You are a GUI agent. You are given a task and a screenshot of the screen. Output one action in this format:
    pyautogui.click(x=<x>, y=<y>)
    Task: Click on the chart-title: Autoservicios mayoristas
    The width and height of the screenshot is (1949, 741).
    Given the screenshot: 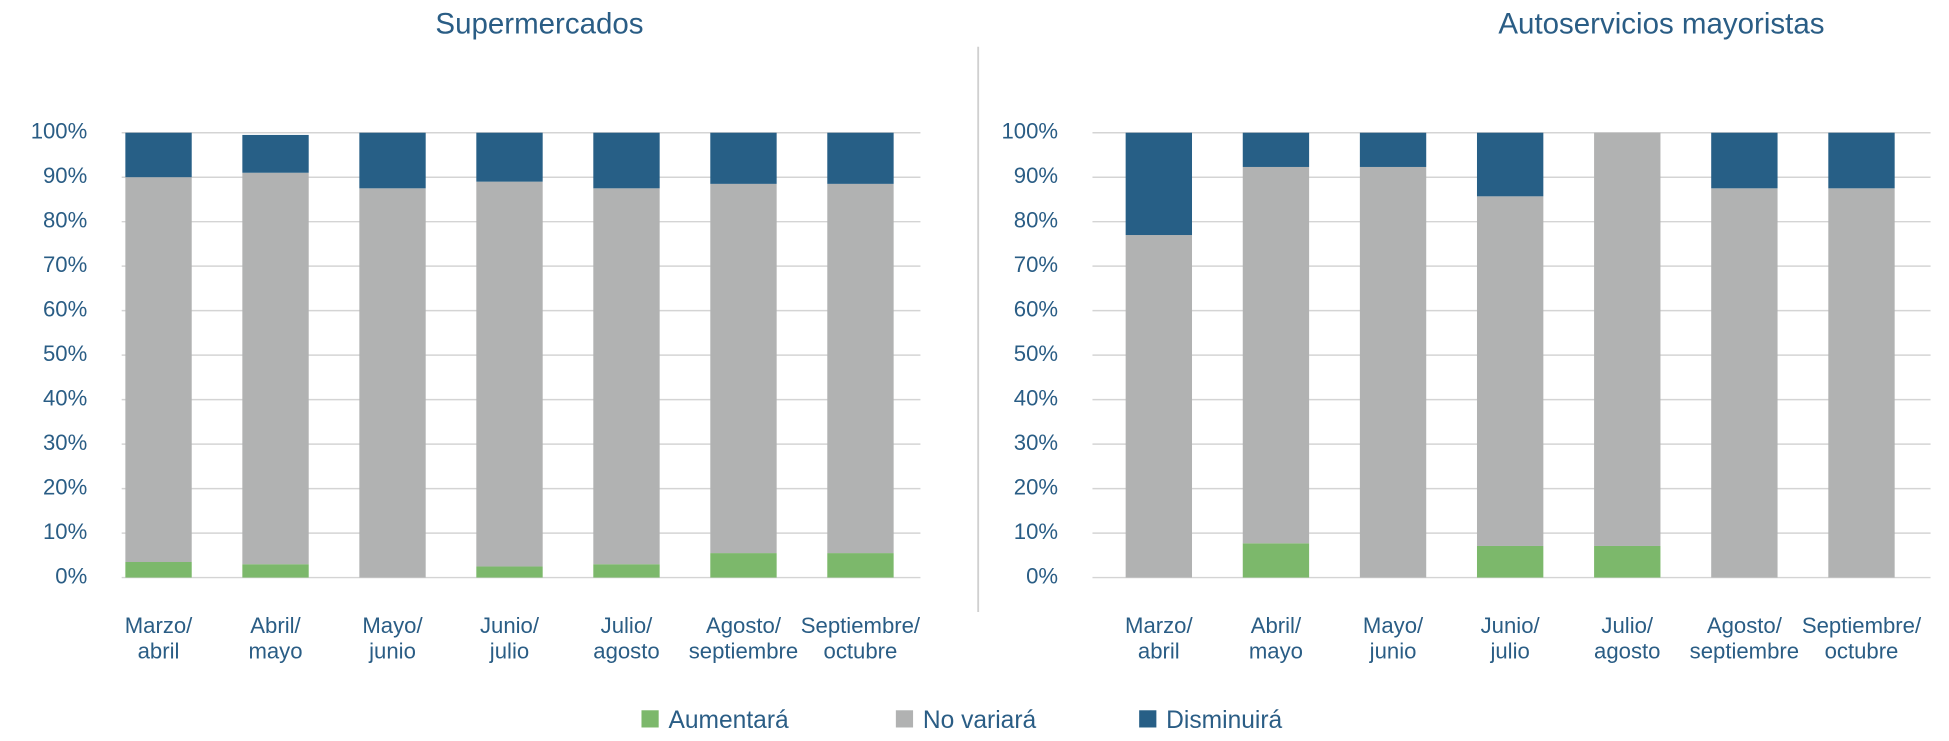 What is the action you would take?
    pyautogui.click(x=1661, y=24)
    